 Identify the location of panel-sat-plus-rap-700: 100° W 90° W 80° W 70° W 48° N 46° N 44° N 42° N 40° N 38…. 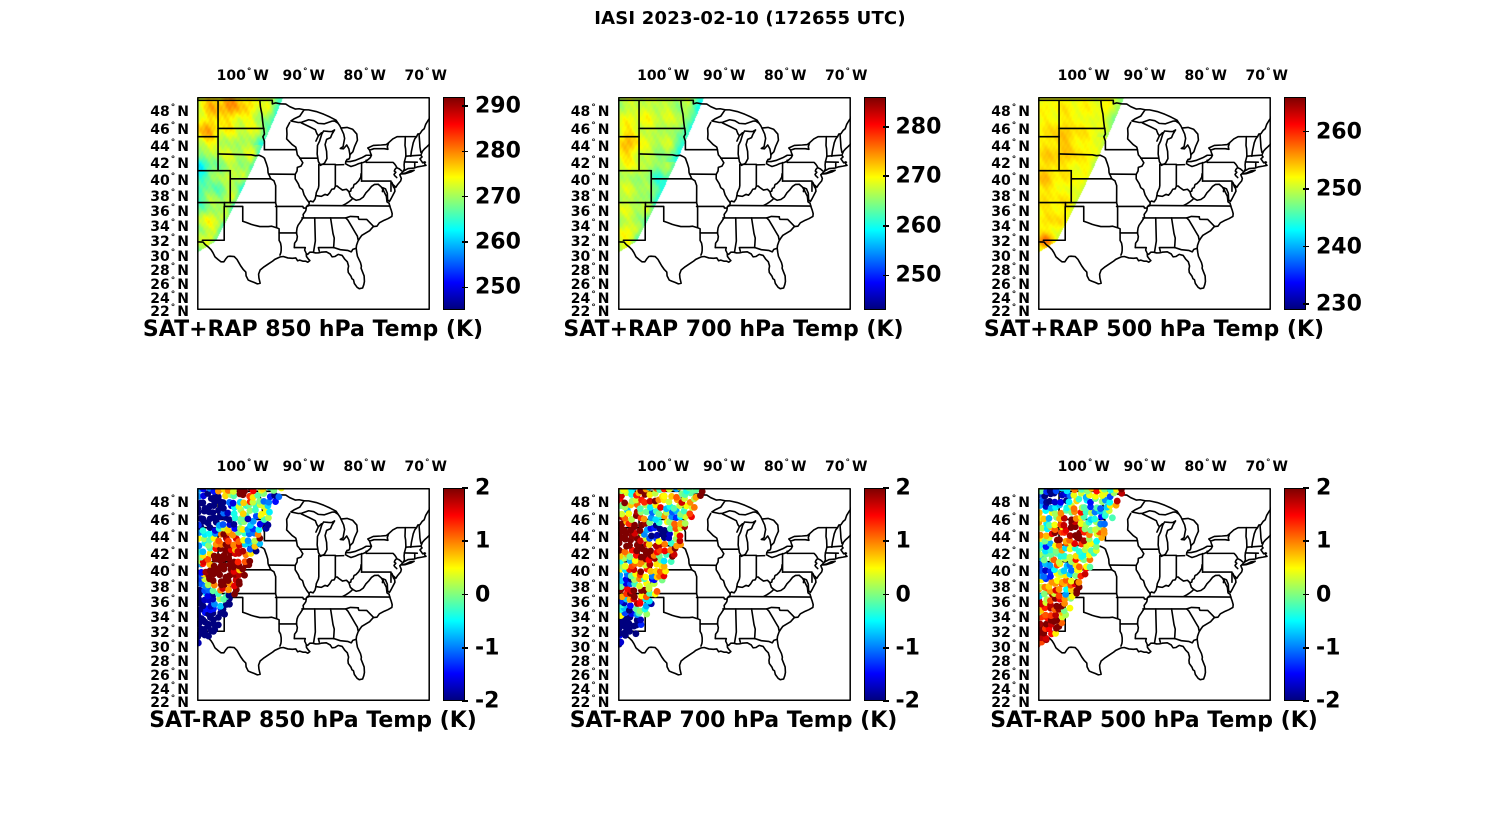
(752, 204).